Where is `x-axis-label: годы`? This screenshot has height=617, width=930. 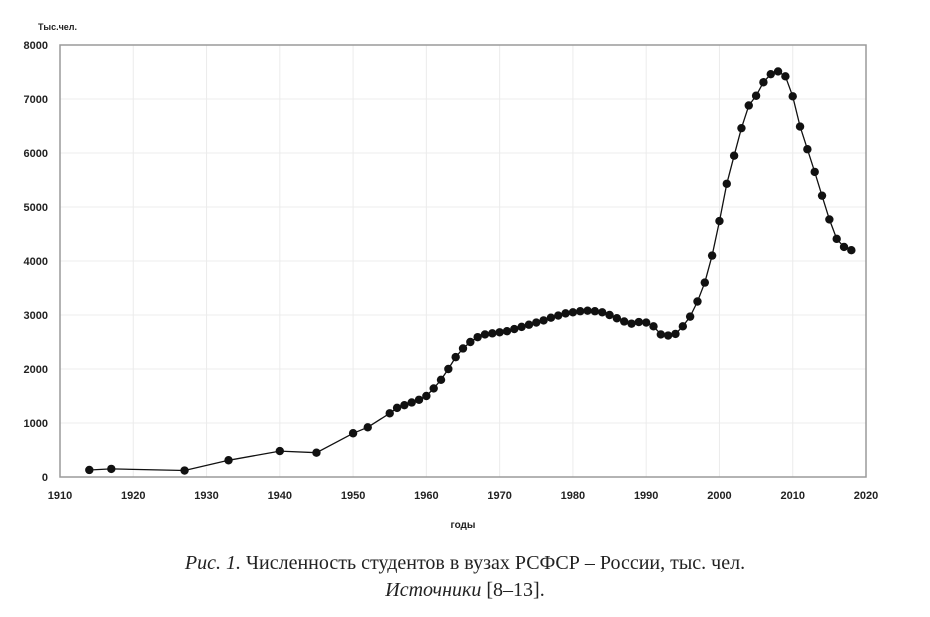
x-axis-label: годы is located at coordinates (463, 525).